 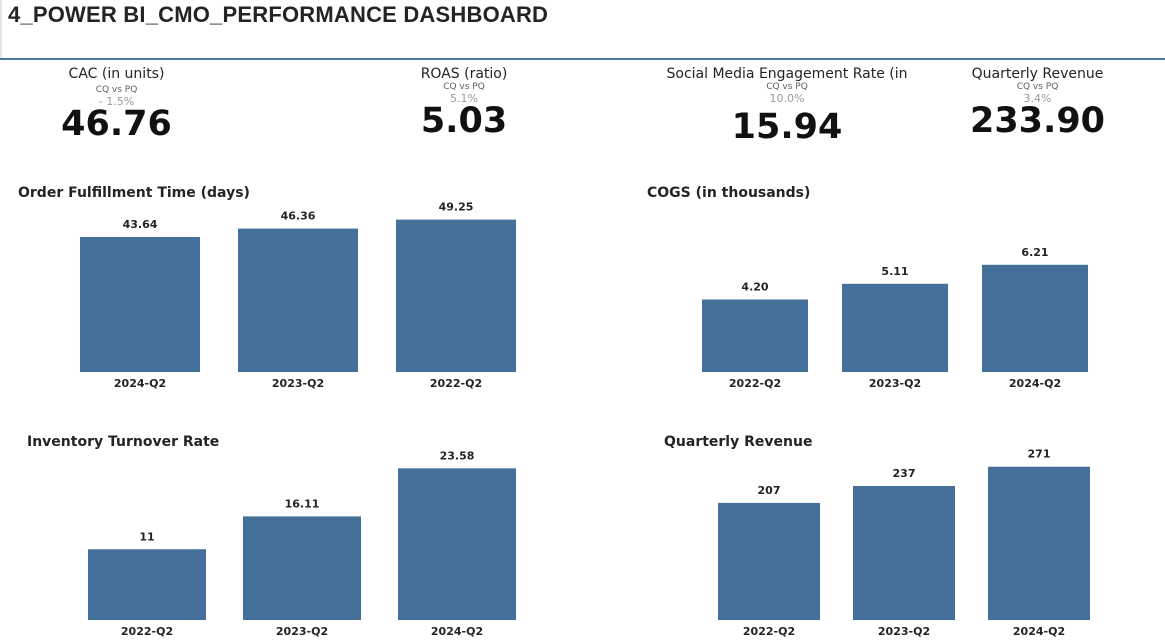 I want to click on data-label: 11, so click(x=146, y=536).